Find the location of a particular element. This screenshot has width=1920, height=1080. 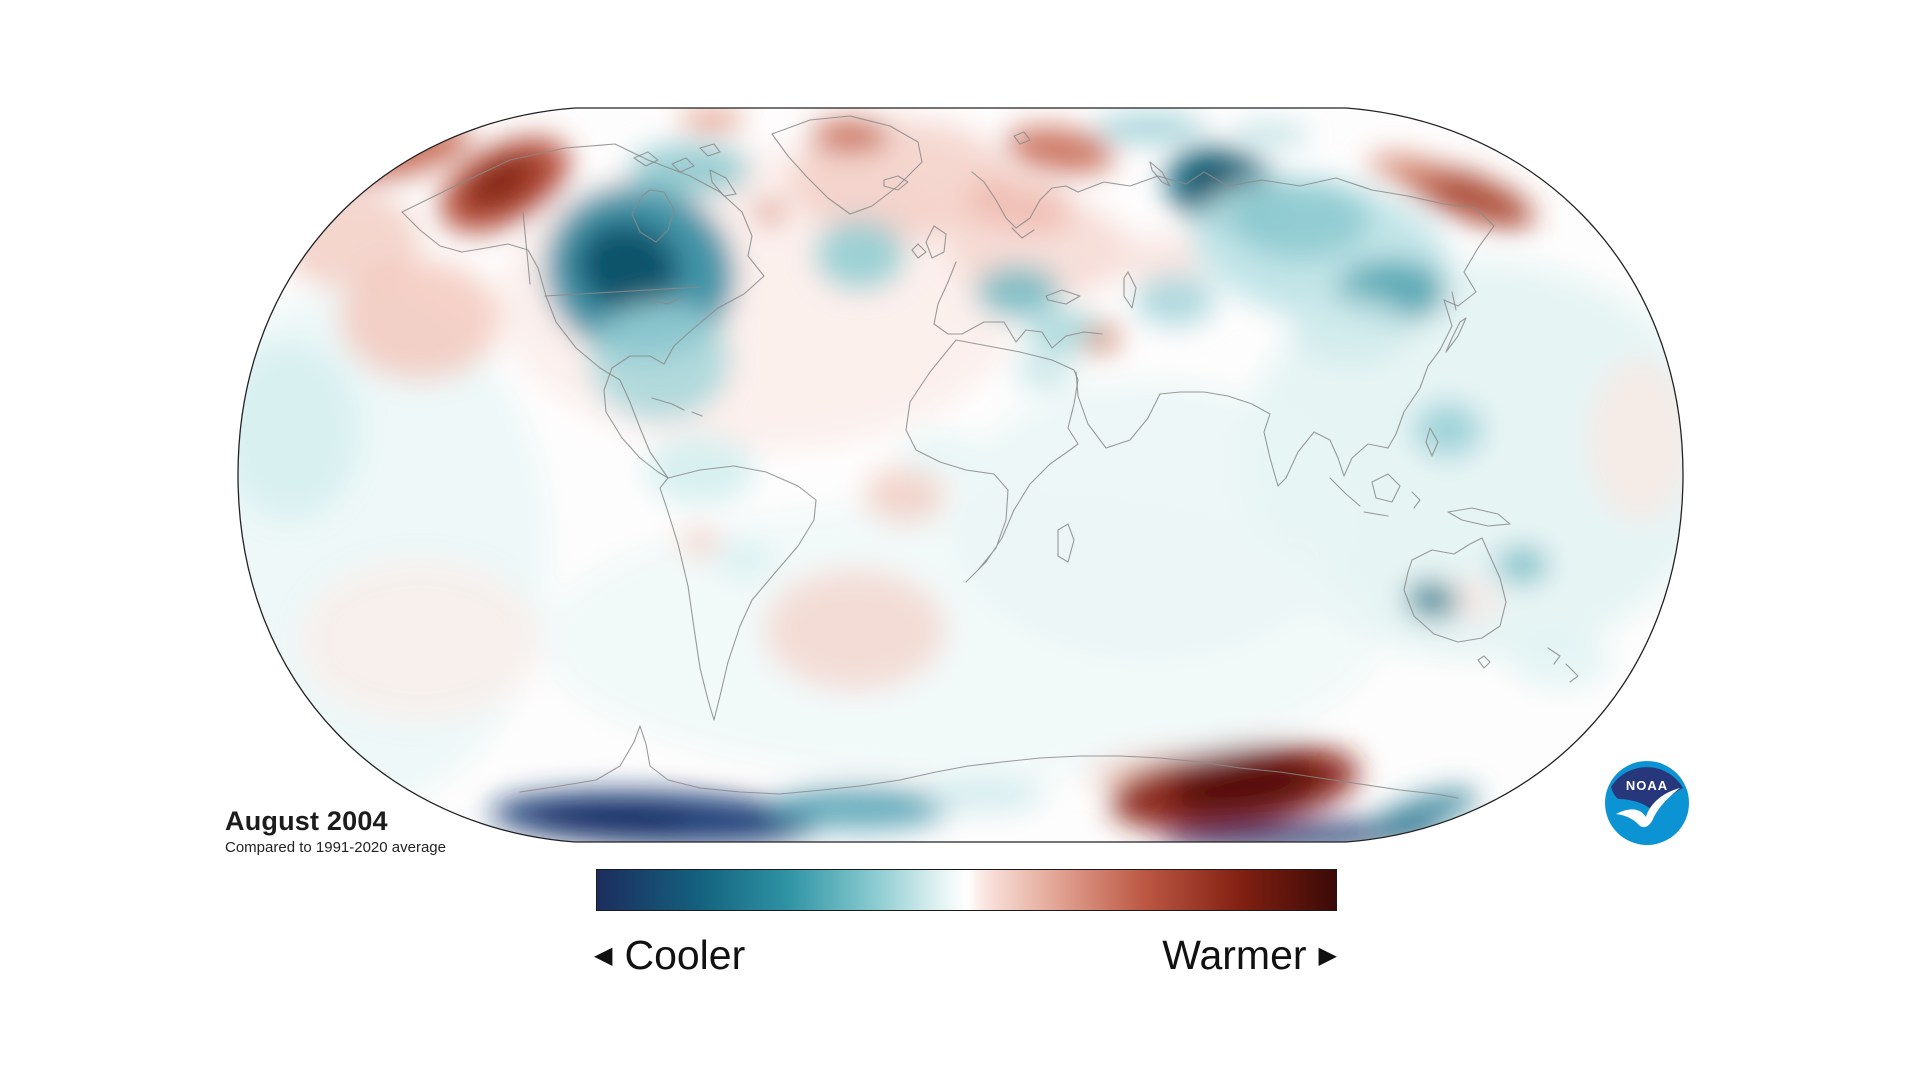

cooler-legend: ◀ Cooler is located at coordinates (669, 955).